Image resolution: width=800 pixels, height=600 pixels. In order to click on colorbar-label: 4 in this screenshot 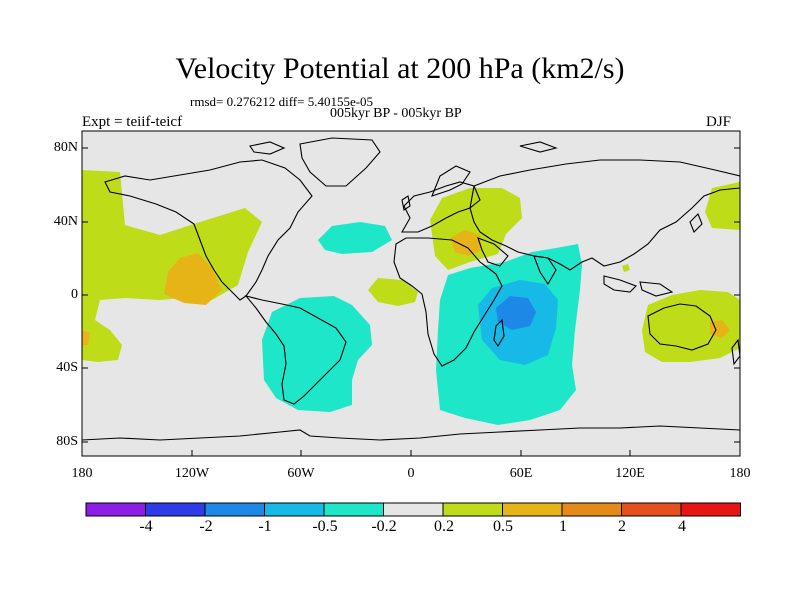, I will do `click(682, 526)`.